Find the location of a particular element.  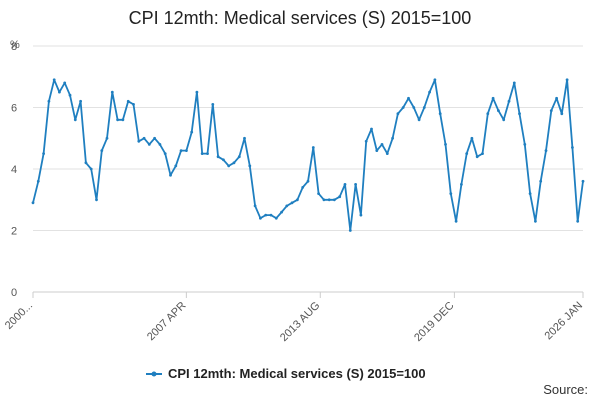

y-tick-label: 6 is located at coordinates (14, 109).